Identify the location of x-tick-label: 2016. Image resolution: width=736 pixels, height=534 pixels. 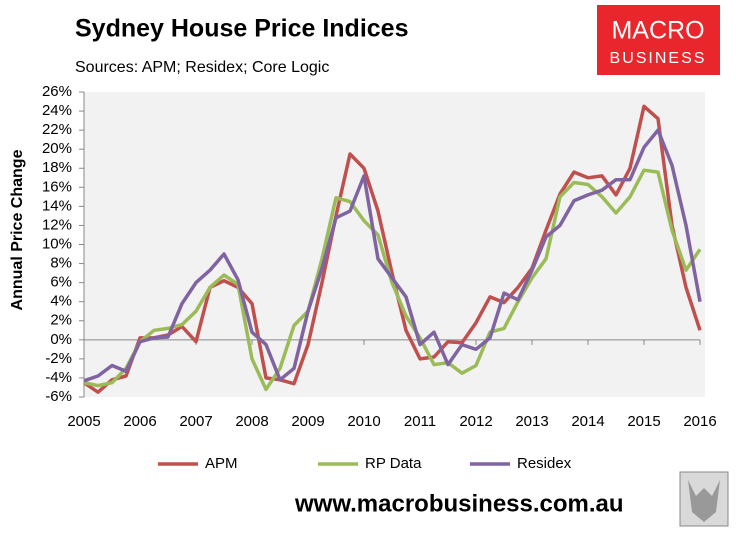
(699, 421).